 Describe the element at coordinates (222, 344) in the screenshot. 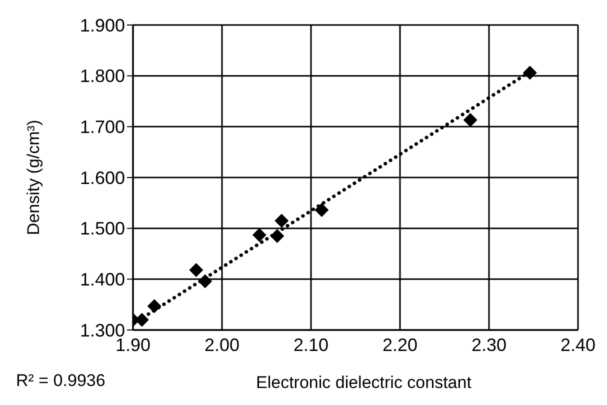

I see `x-tick-label: 2.00` at that location.